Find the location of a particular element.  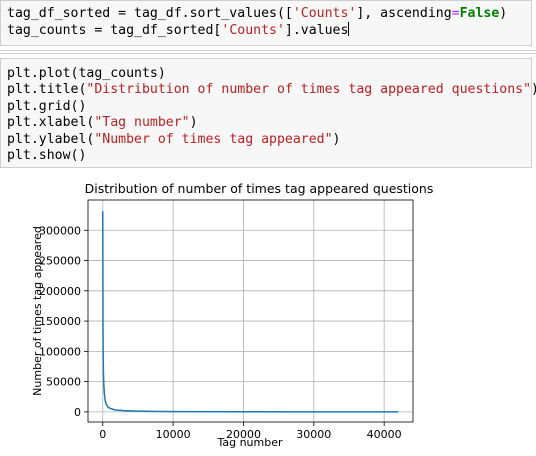

x-tick-label: 40000 is located at coordinates (384, 434).